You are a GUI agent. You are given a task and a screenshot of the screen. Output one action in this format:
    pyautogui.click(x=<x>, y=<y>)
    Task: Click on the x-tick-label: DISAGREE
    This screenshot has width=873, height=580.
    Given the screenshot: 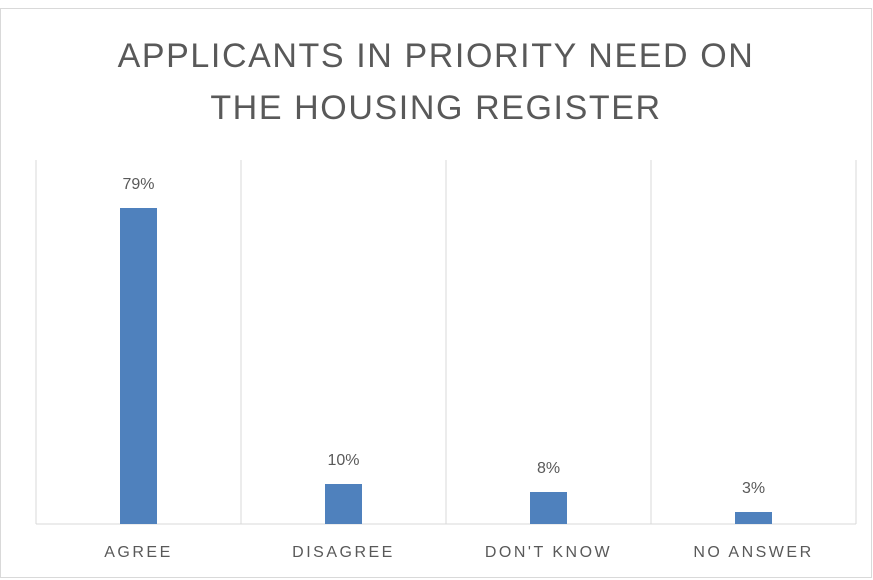 What is the action you would take?
    pyautogui.click(x=343, y=552)
    